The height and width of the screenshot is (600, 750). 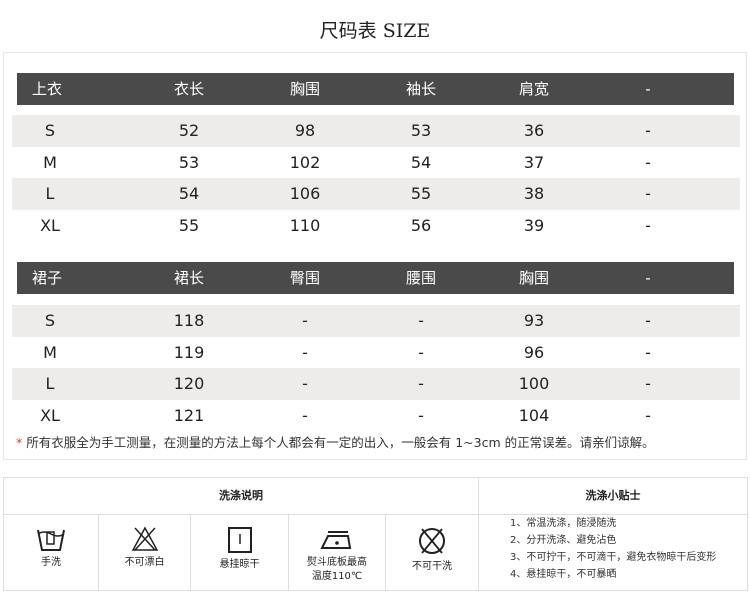 I want to click on cell-value: 38, so click(x=534, y=193).